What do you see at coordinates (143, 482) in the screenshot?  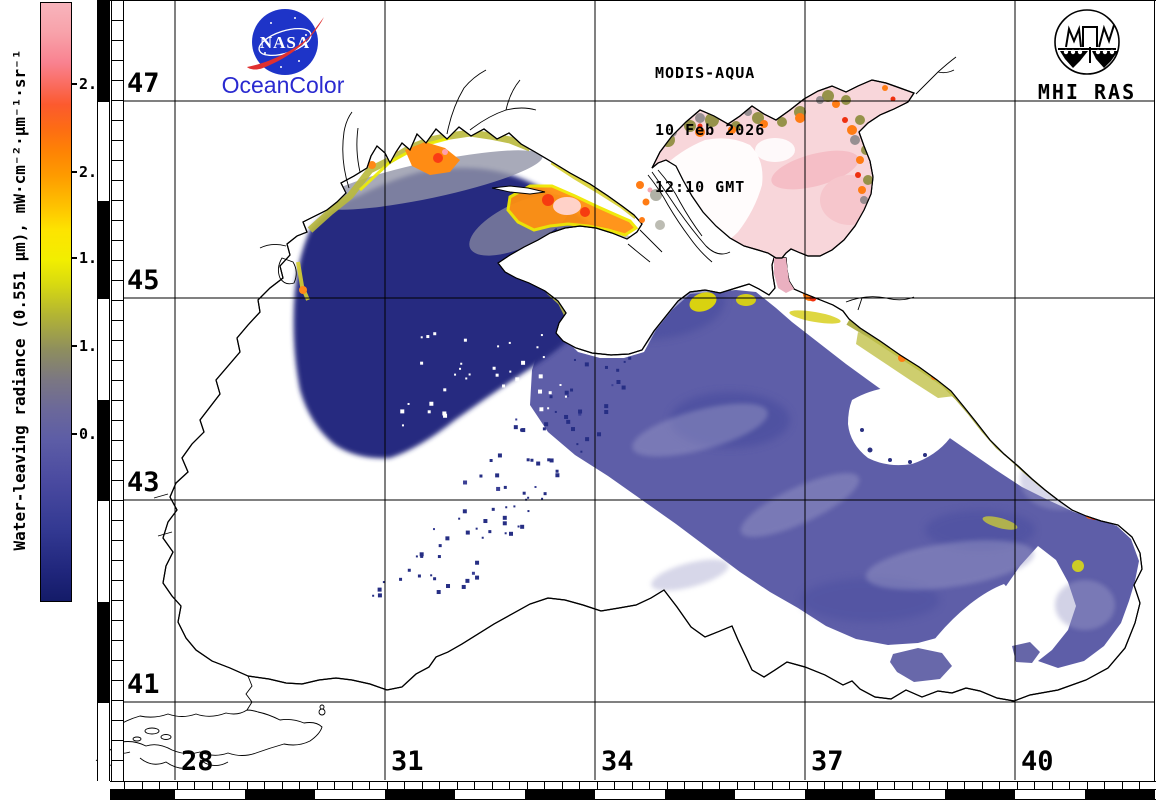 I see `latitude-label: 43` at bounding box center [143, 482].